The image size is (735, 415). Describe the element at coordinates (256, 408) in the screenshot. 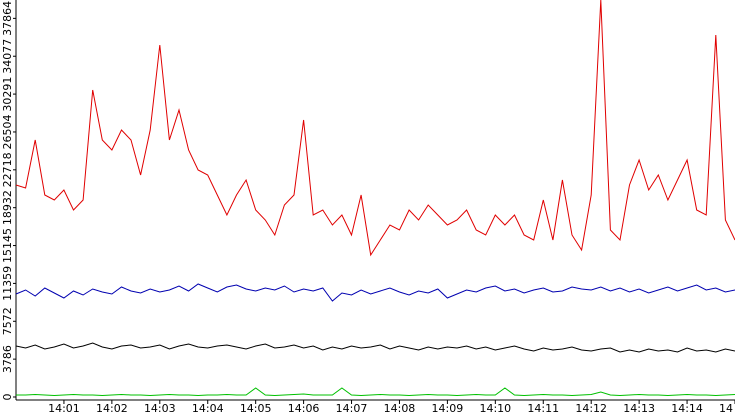

I see `x-tick-label: 14:05` at that location.